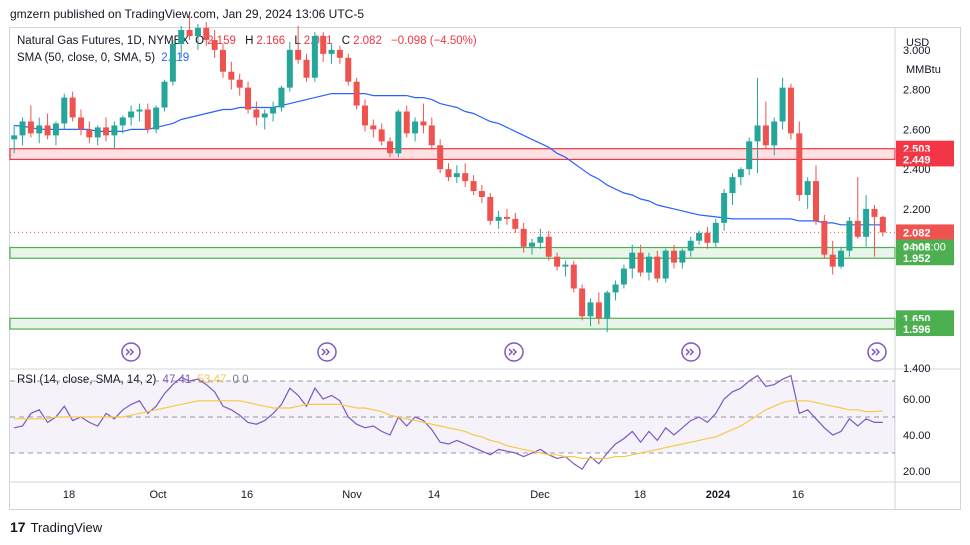 The width and height of the screenshot is (970, 545). I want to click on sma-label: SMA (50, close, 0, SMA, 5), so click(86, 58).